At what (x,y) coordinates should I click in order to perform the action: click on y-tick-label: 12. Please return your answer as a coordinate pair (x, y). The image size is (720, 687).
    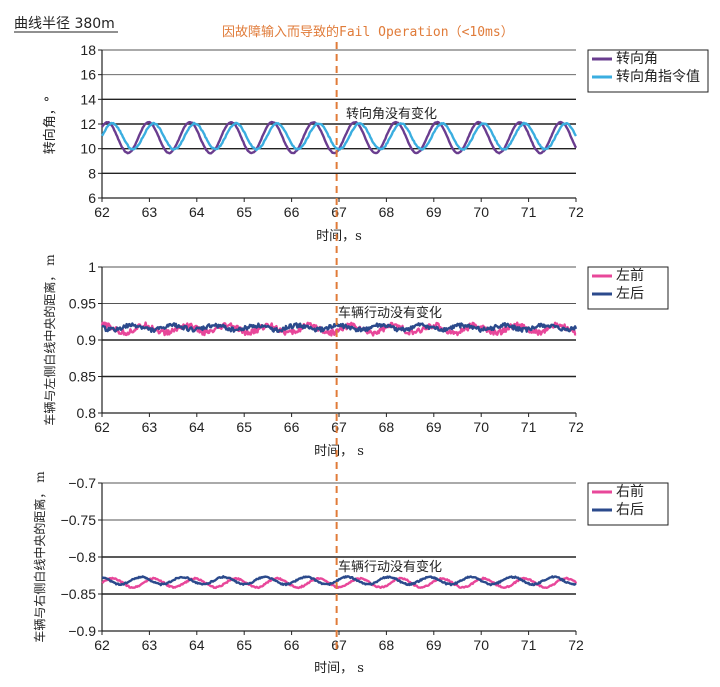
    Looking at the image, I should click on (88, 124).